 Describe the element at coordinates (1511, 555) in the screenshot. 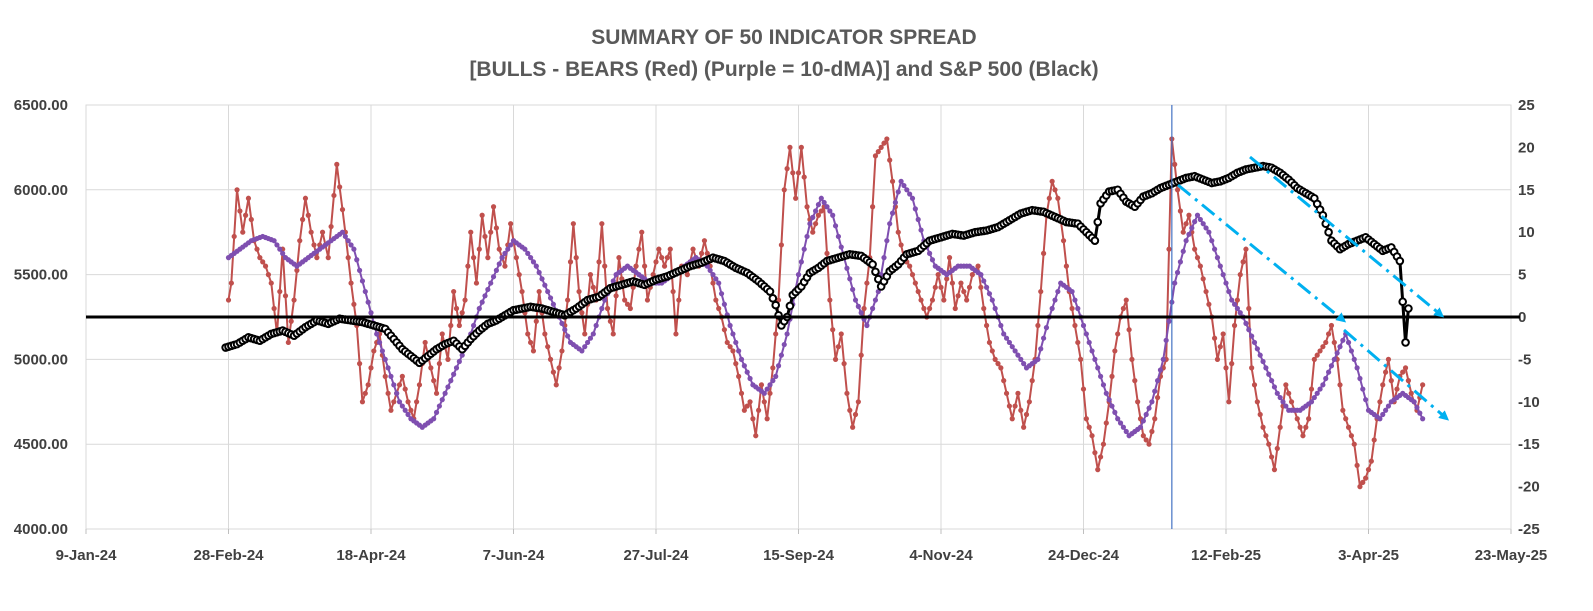

I see `x-tick-label: 23-May-25` at that location.